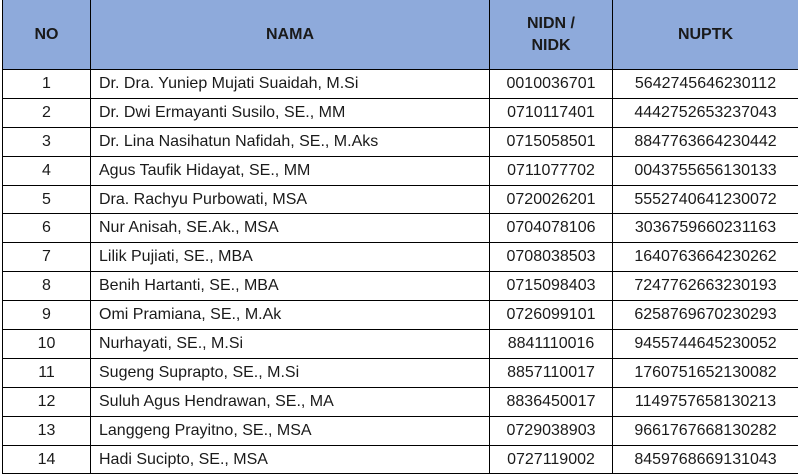  Describe the element at coordinates (551, 344) in the screenshot. I see `cell-nidn: 8841110016` at that location.